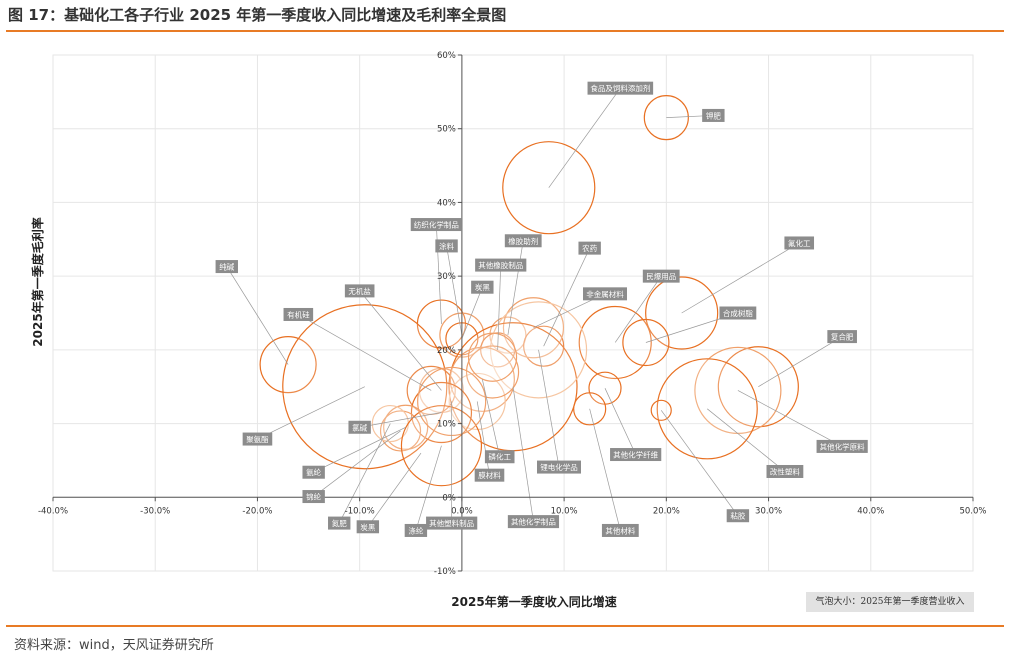 Image resolution: width=1010 pixels, height=655 pixels. I want to click on bubble-label: 其他橡胶制品, so click(501, 265).